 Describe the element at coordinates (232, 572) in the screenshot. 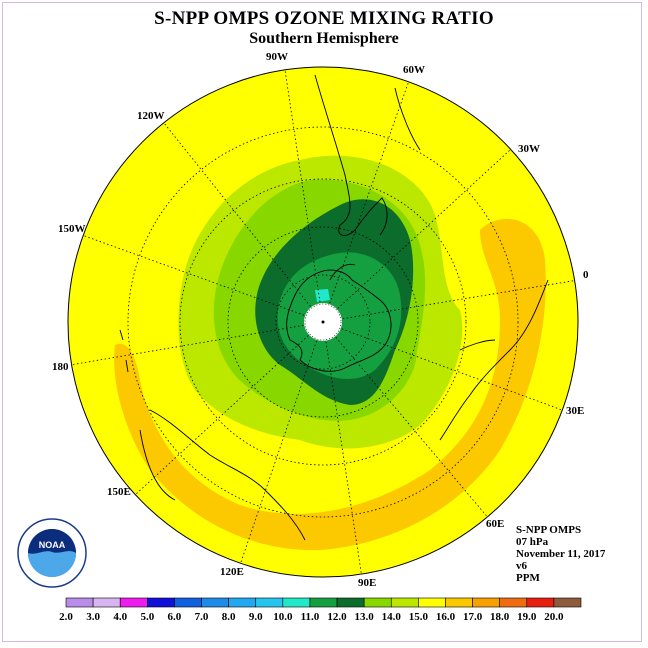

I see `lon-label-120e: 120E` at that location.